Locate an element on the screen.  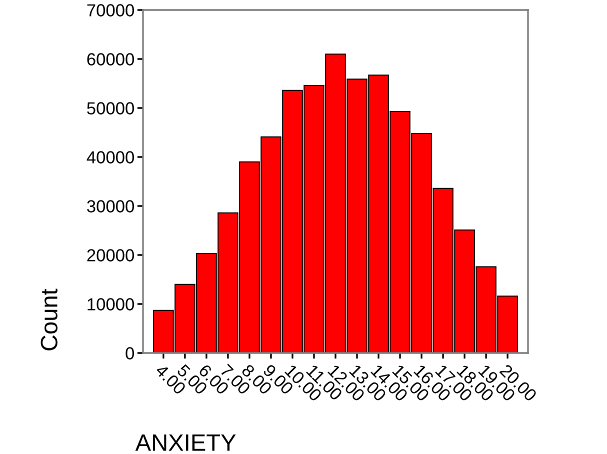
y-tick-label: 0 is located at coordinates (130, 353).